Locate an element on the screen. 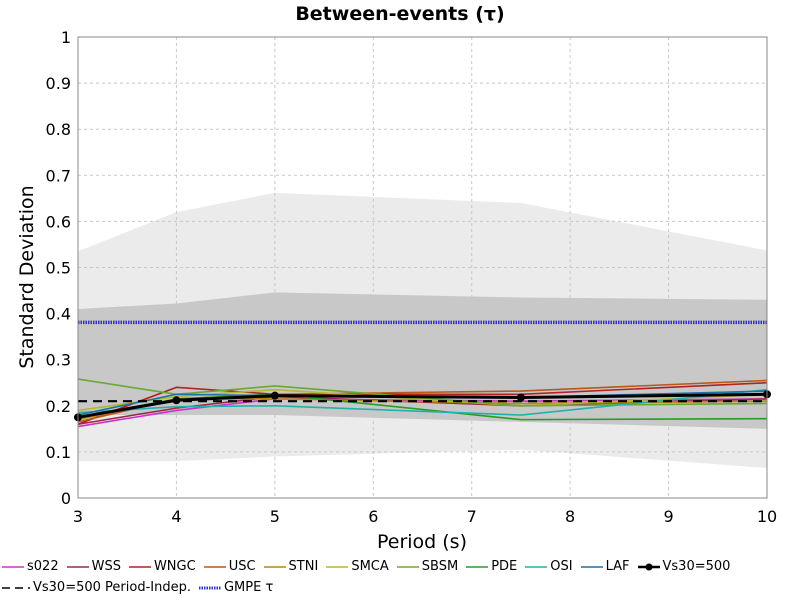  legend-item-usc: USC is located at coordinates (229, 566).